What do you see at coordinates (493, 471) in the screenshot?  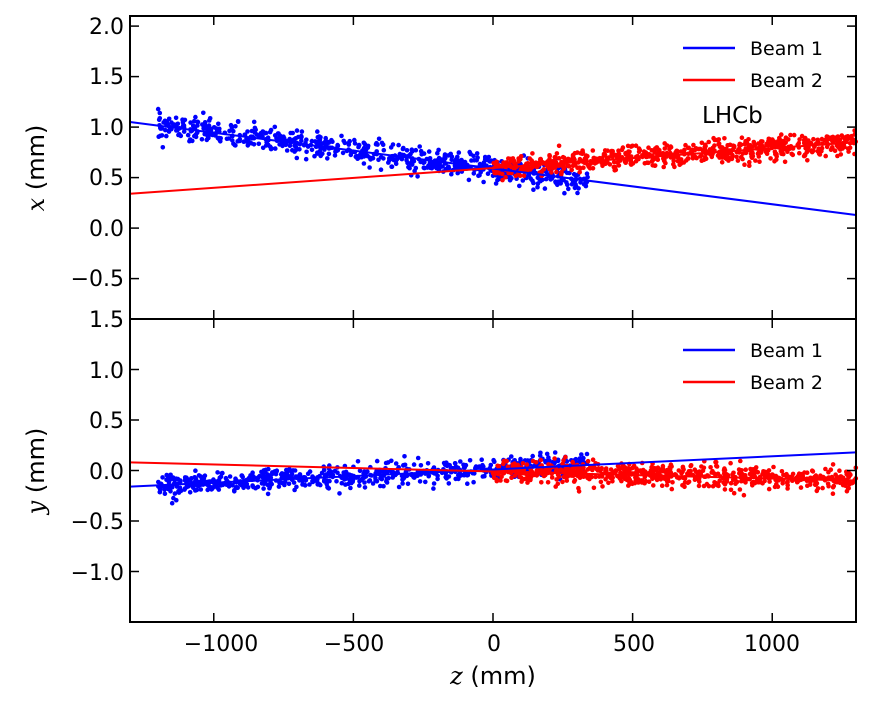 I see `bottom-beam2-fit-line` at bounding box center [493, 471].